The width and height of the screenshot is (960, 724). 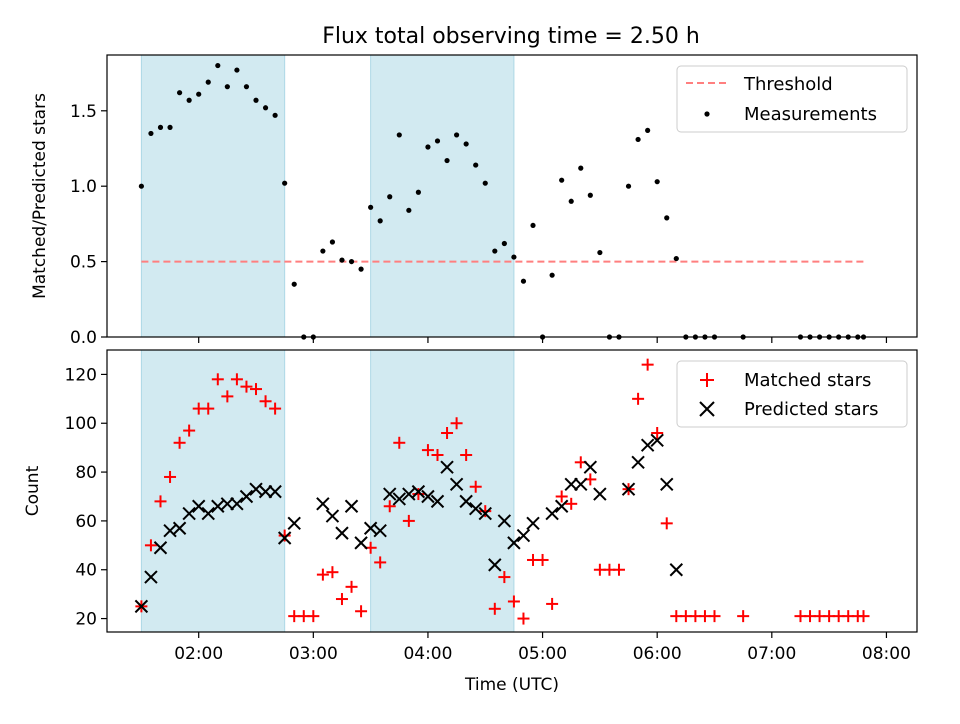 I want to click on y-tick-label: 60, so click(x=86, y=522).